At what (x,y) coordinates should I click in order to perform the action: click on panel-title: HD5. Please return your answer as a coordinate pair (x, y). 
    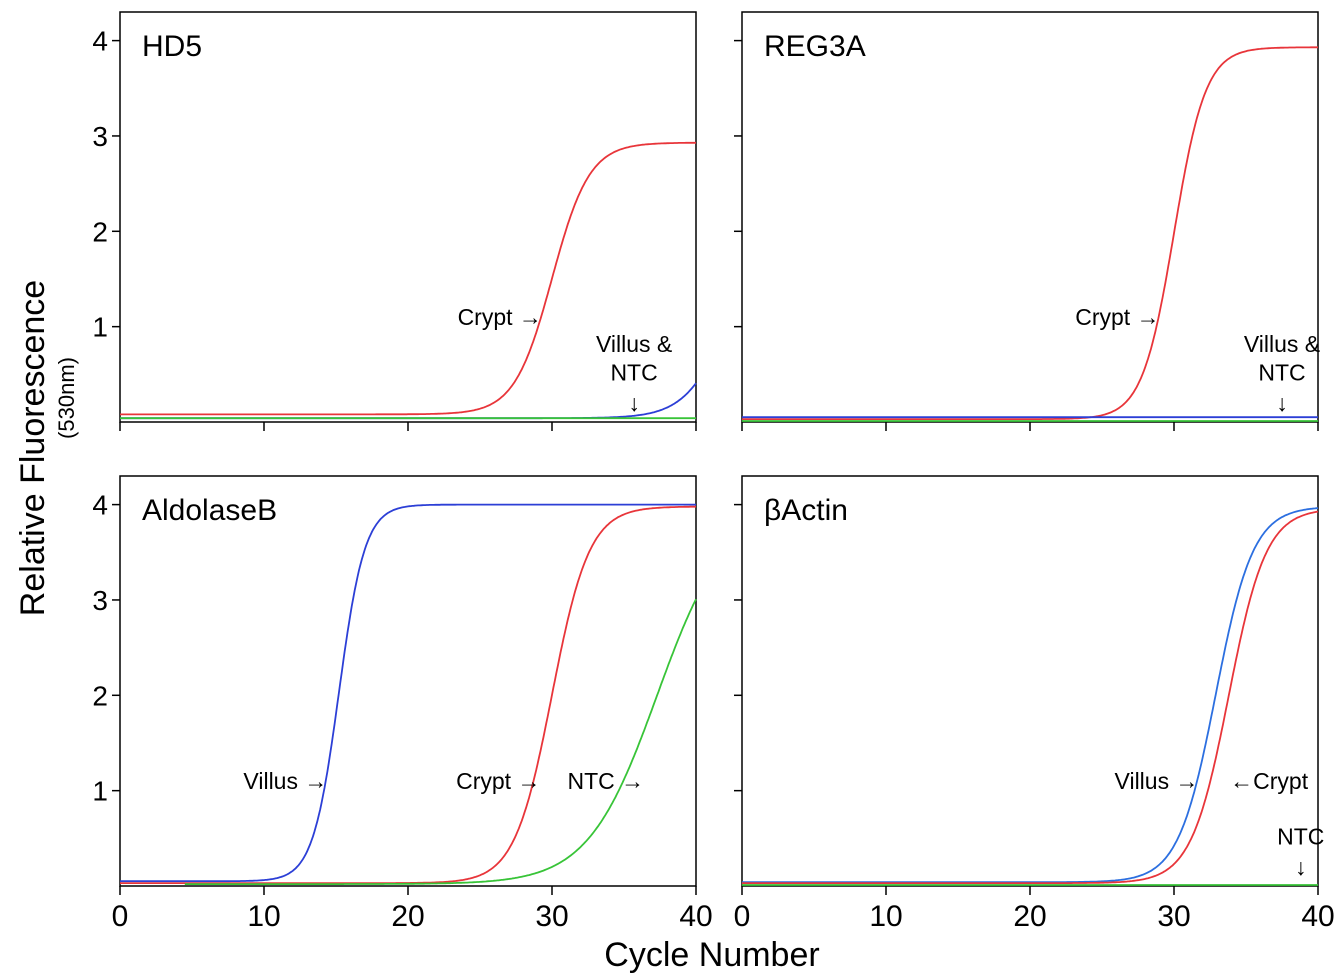
    Looking at the image, I should click on (172, 46).